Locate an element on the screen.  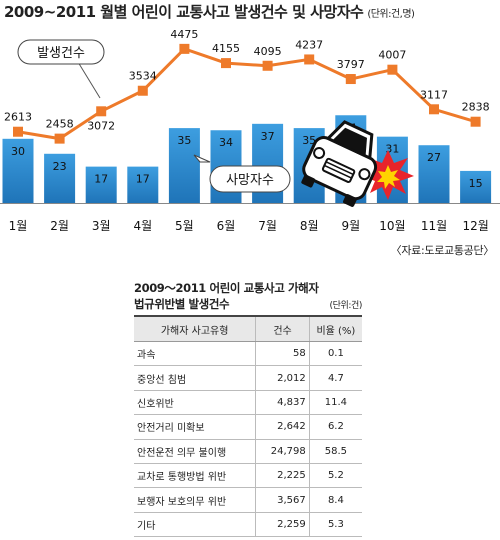
line-label: 4237 is located at coordinates (309, 44).